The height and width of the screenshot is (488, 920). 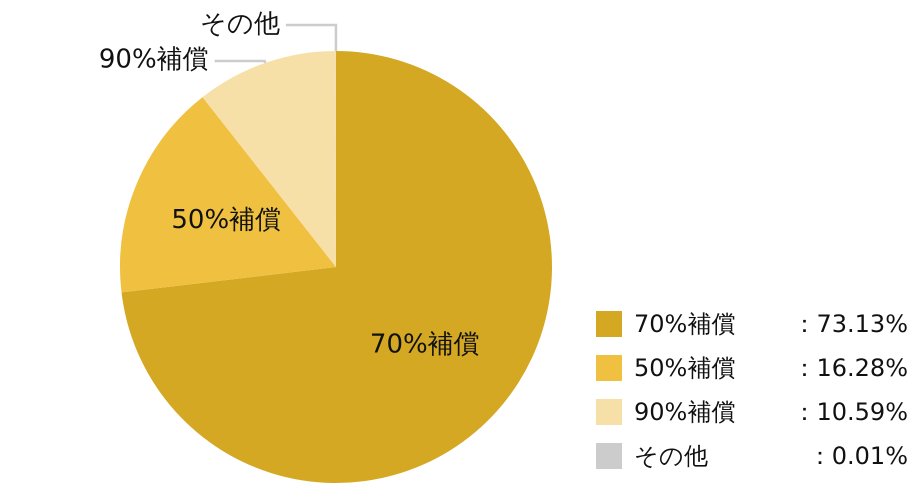 I want to click on legend-label: 50%補償, so click(x=685, y=368).